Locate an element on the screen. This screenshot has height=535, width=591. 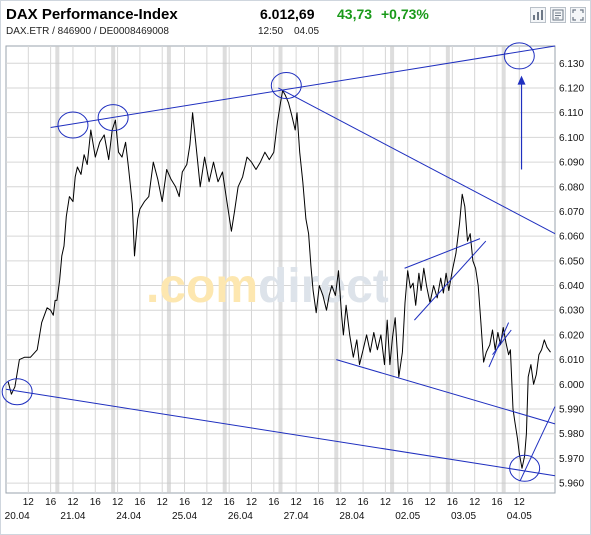
day-tick-label: 25.04 is located at coordinates (184, 516).